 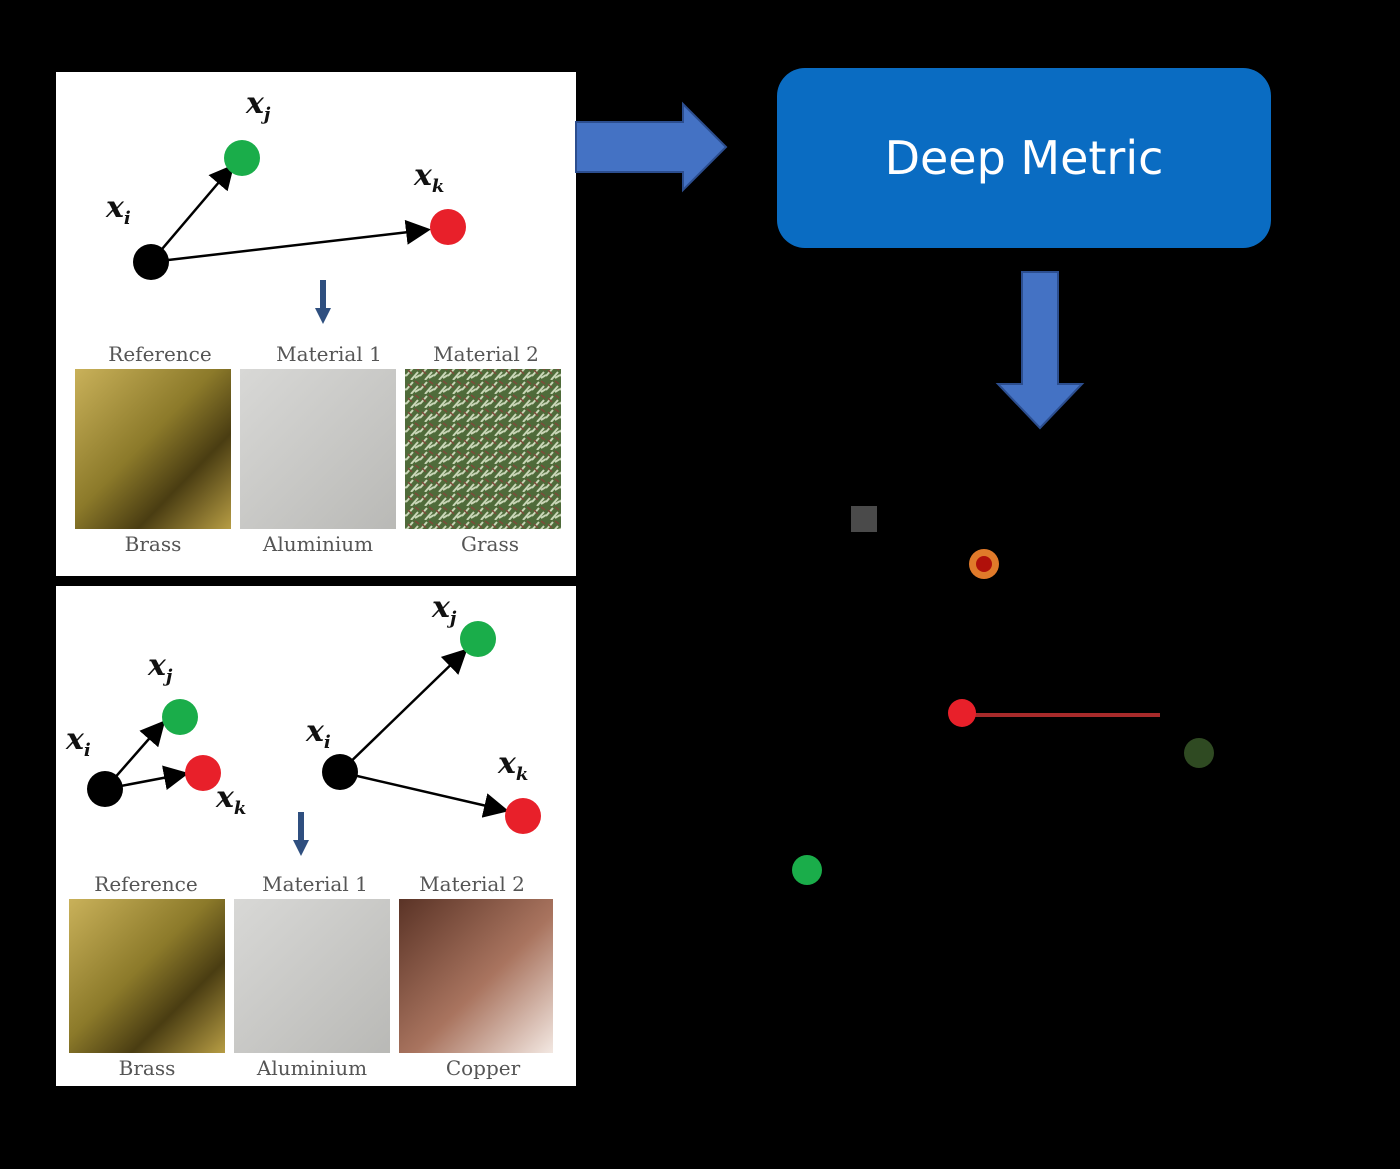 I want to click on embedding-dark-green-point, so click(x=1199, y=753).